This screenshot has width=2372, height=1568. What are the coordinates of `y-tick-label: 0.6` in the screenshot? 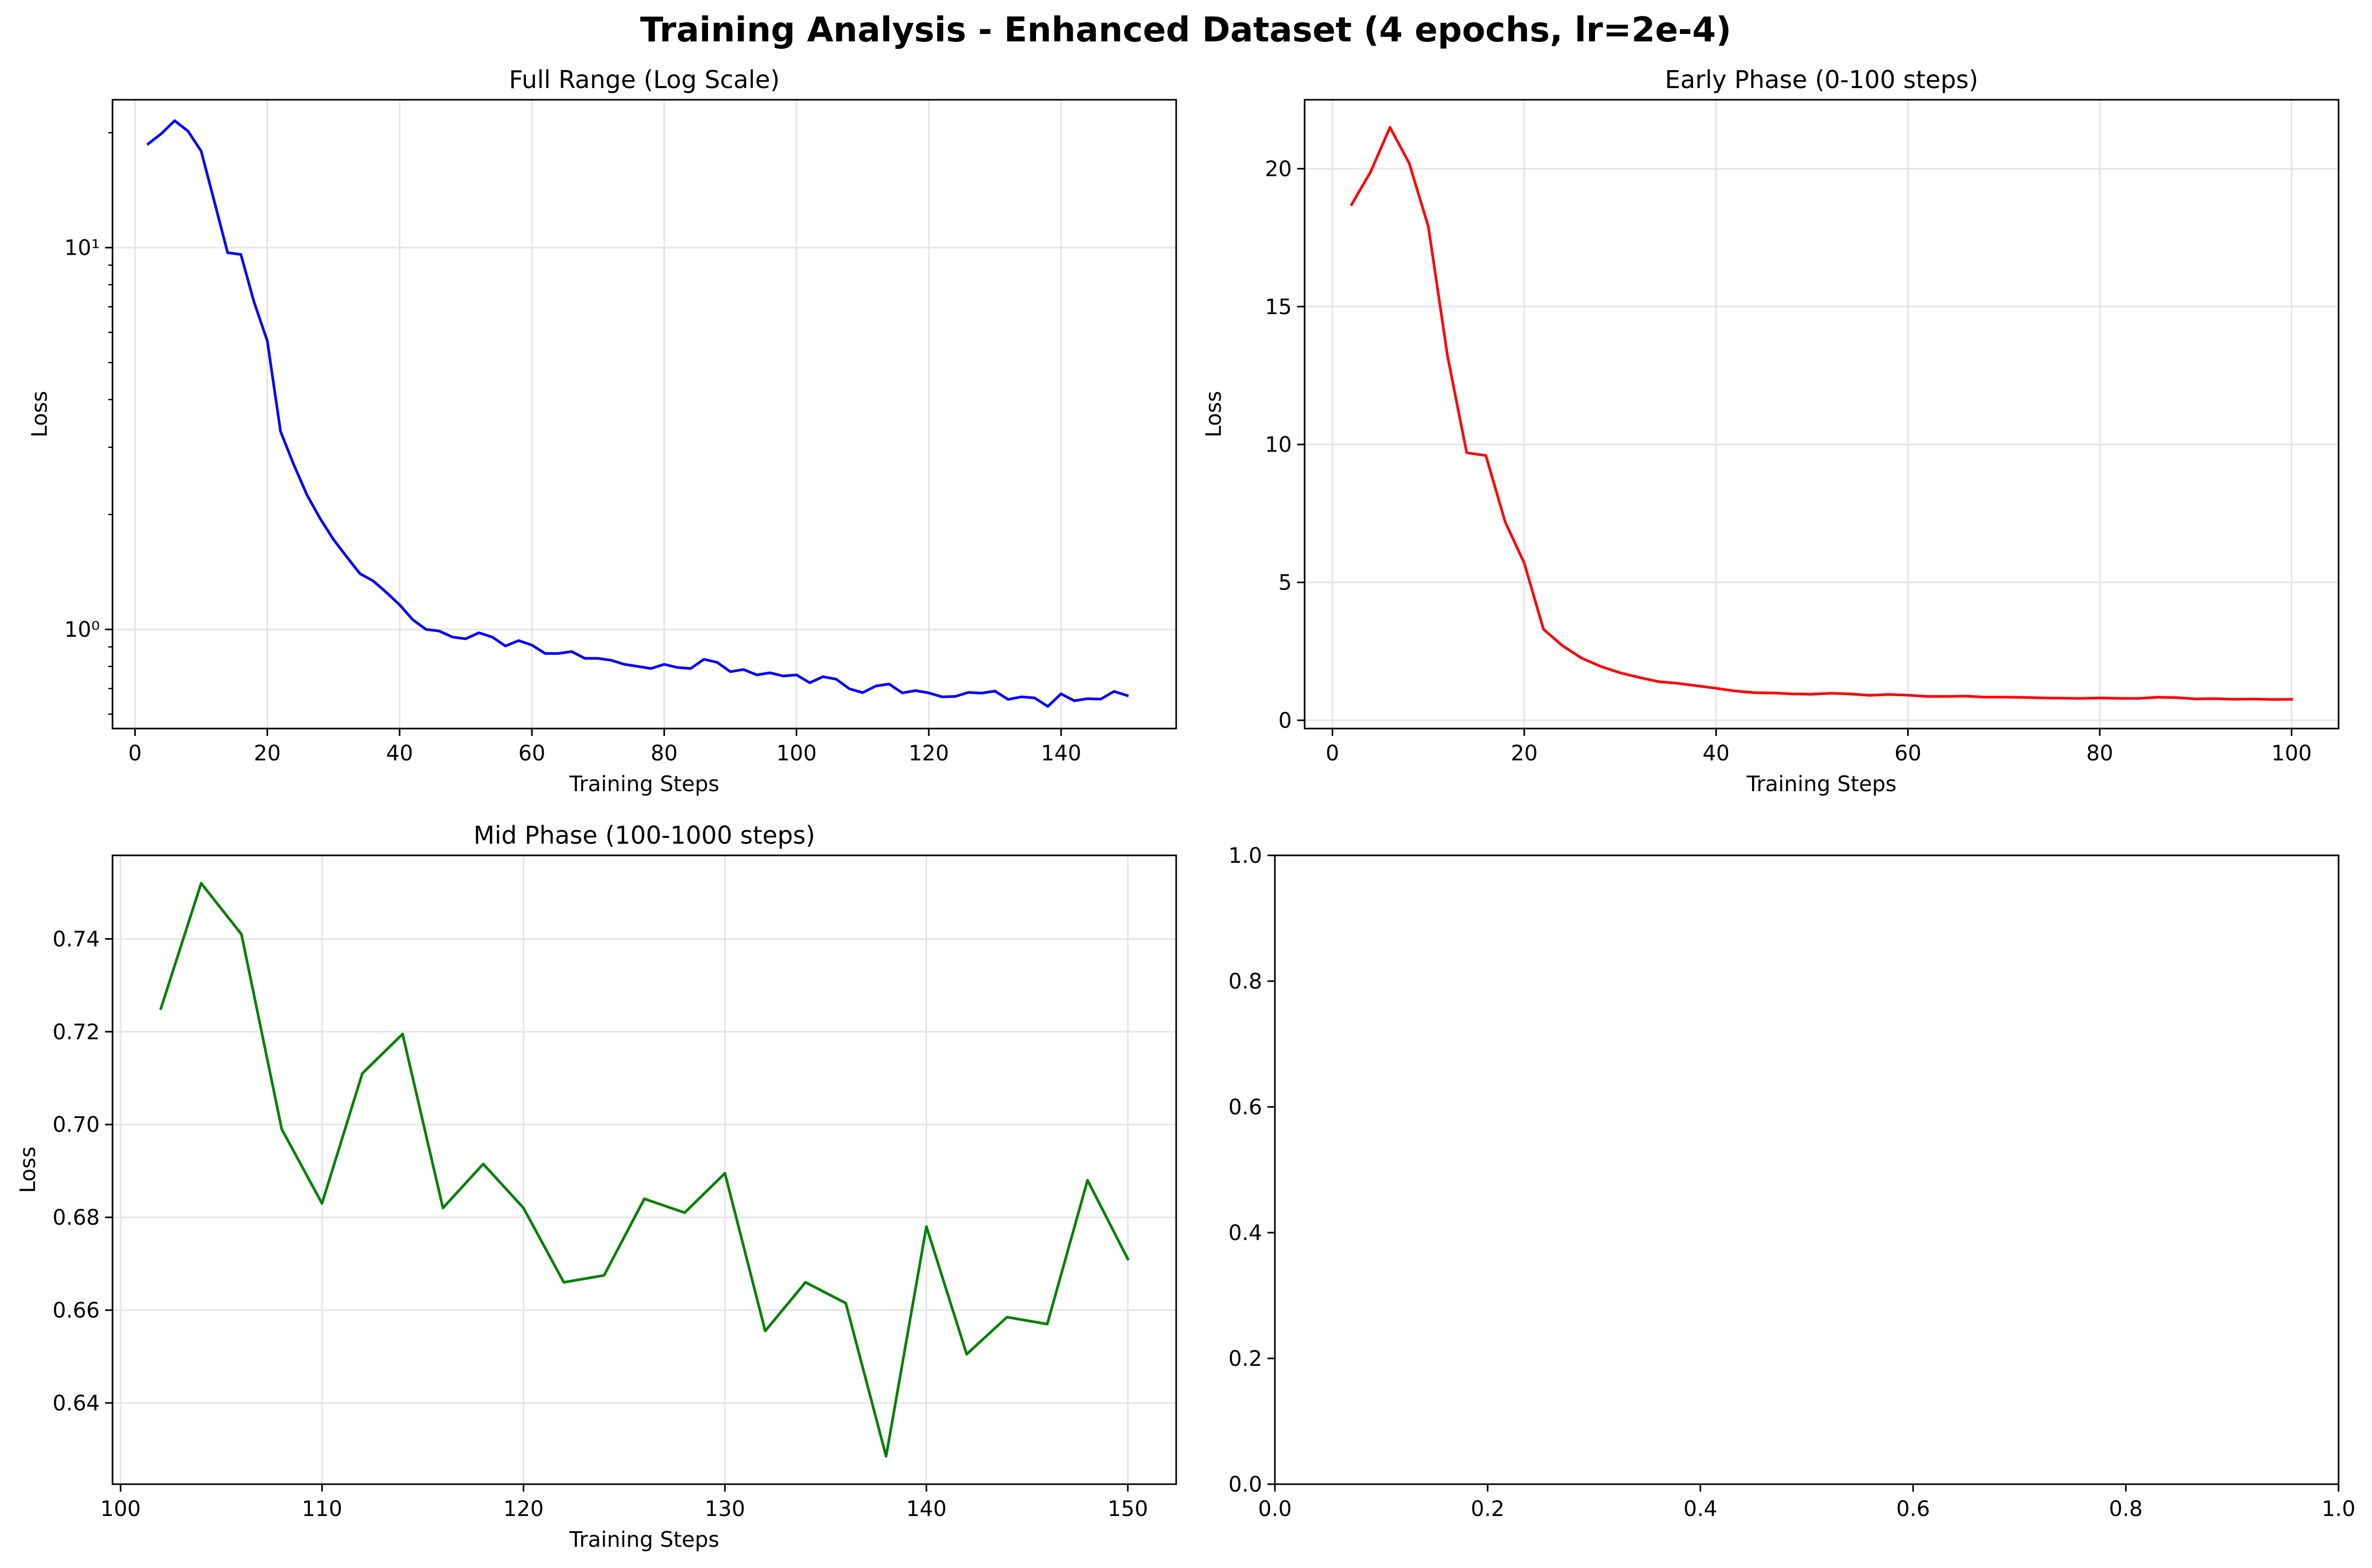 It's located at (1245, 1107).